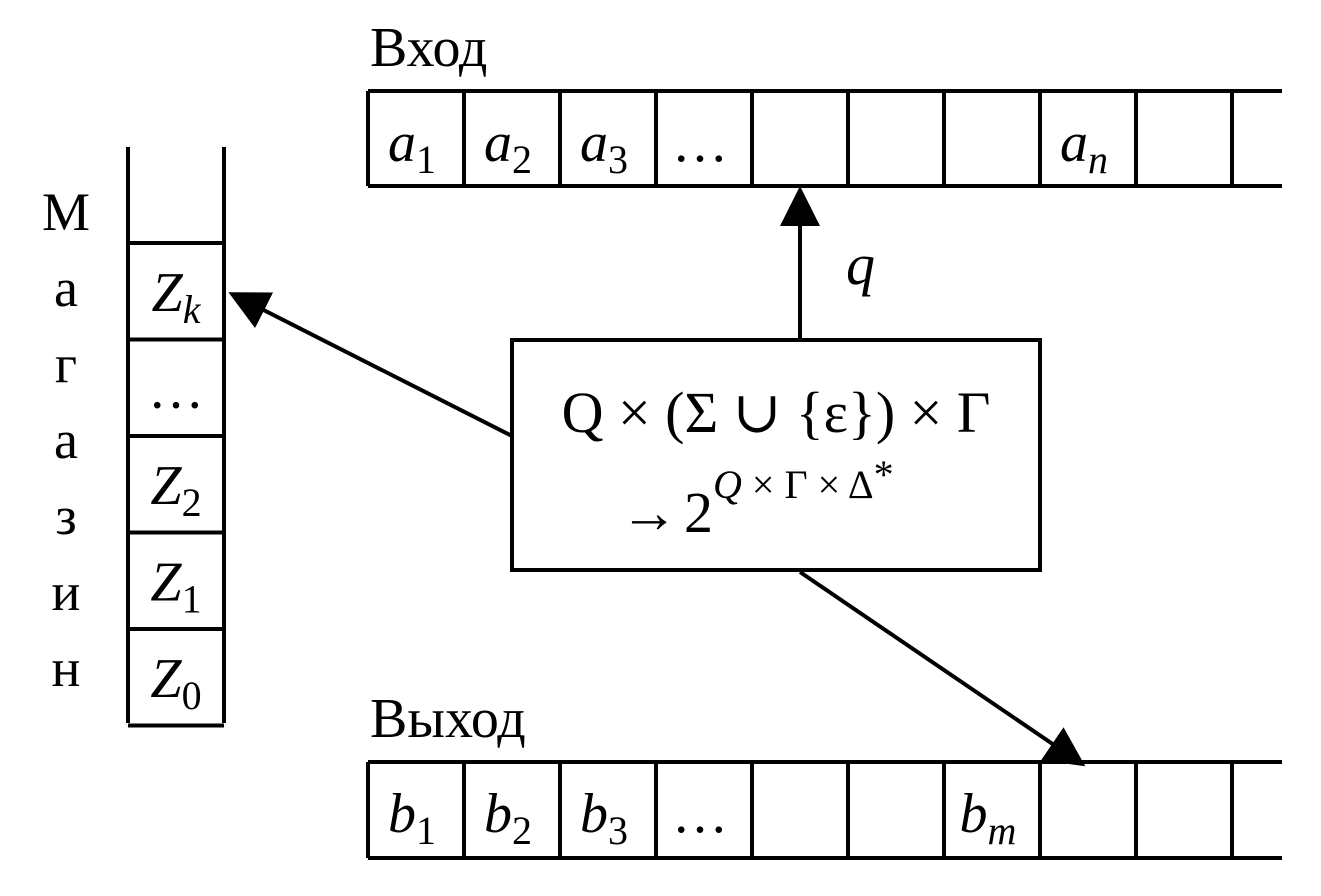 The width and height of the screenshot is (1321, 896). Describe the element at coordinates (66, 364) in the screenshot. I see `stack-title-letter: г` at that location.